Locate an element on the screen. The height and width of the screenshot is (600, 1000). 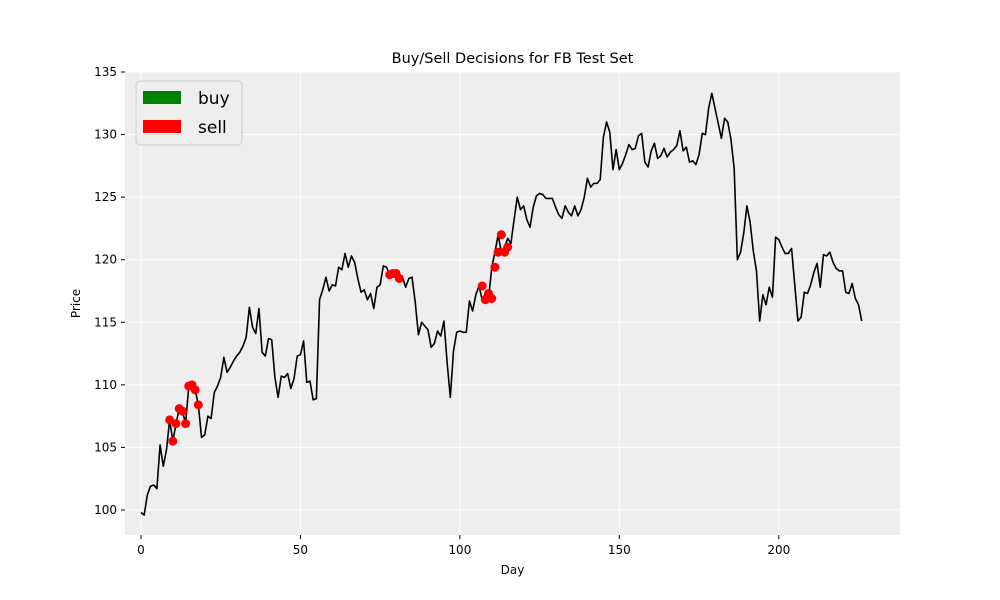
sell-markers is located at coordinates (339, 338).